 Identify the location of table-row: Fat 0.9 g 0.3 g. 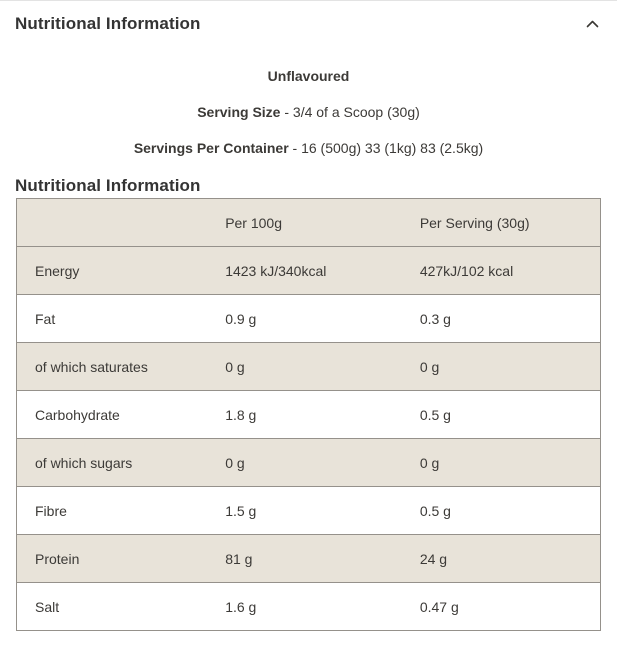
(308, 318).